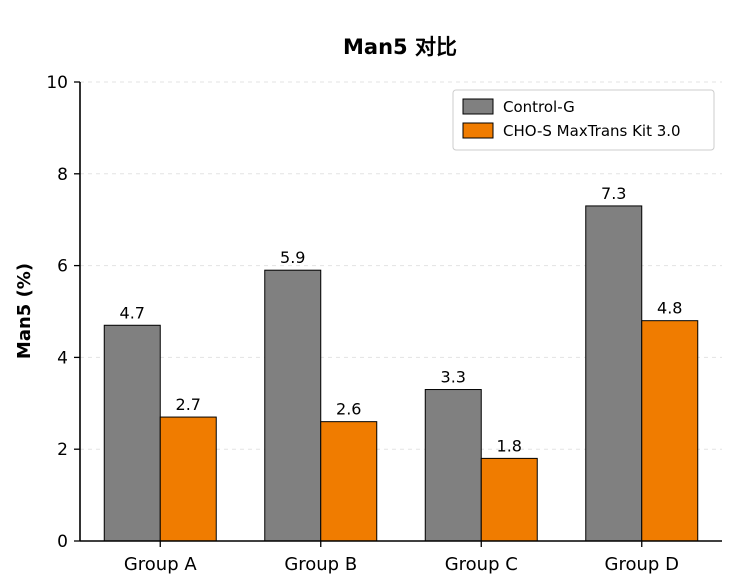  What do you see at coordinates (62, 175) in the screenshot?
I see `y-tick-label: 8` at bounding box center [62, 175].